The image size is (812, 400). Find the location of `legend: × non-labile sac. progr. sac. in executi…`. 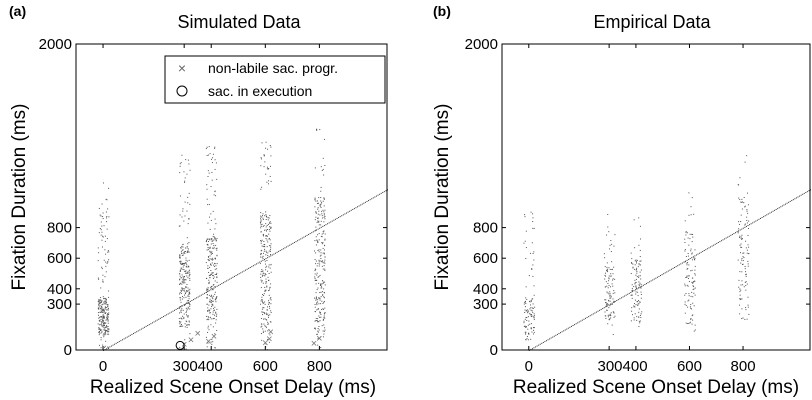

legend: × non-labile sac. progr. sac. in executi… is located at coordinates (275, 79).